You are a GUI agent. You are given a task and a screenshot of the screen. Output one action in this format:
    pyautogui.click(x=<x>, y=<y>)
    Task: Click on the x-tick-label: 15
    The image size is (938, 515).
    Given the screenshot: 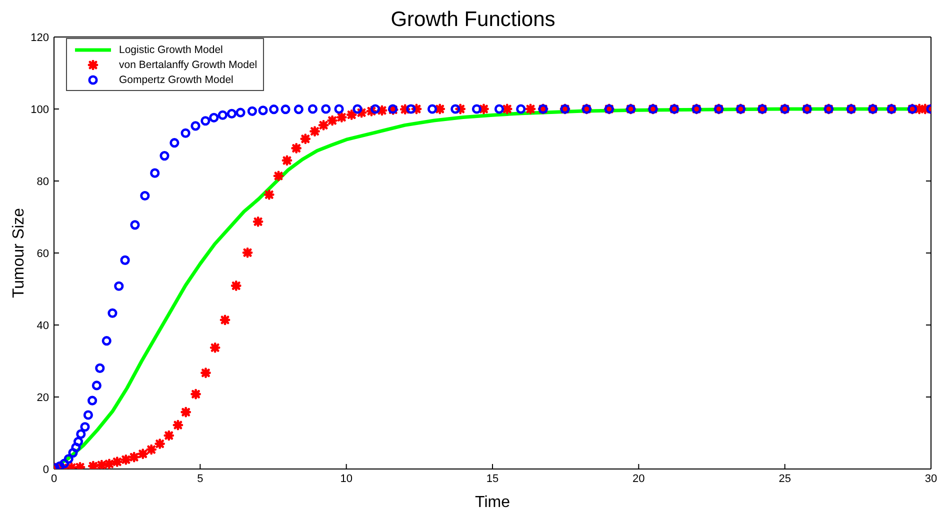 What is the action you would take?
    pyautogui.click(x=492, y=478)
    